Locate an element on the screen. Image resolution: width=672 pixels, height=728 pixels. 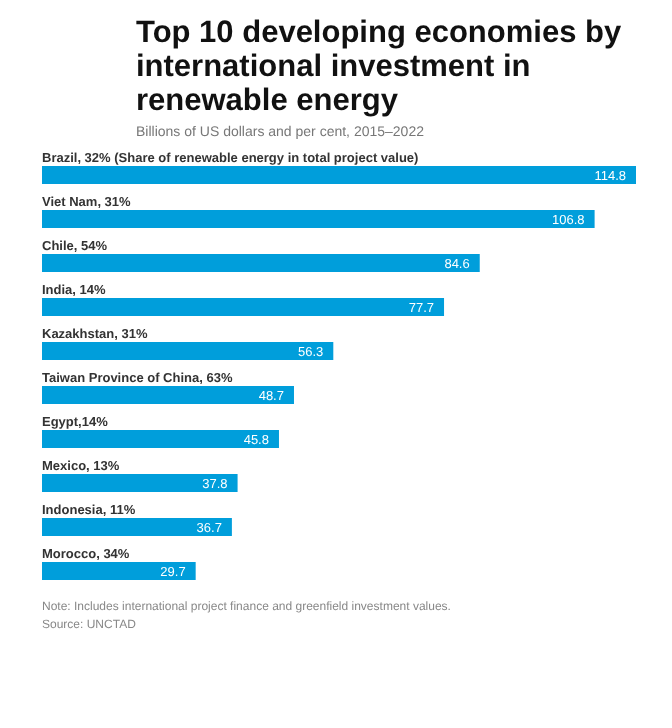
chart-title: Top 10 developing economies by international investment in renewable energy is located at coordinates (380, 67).